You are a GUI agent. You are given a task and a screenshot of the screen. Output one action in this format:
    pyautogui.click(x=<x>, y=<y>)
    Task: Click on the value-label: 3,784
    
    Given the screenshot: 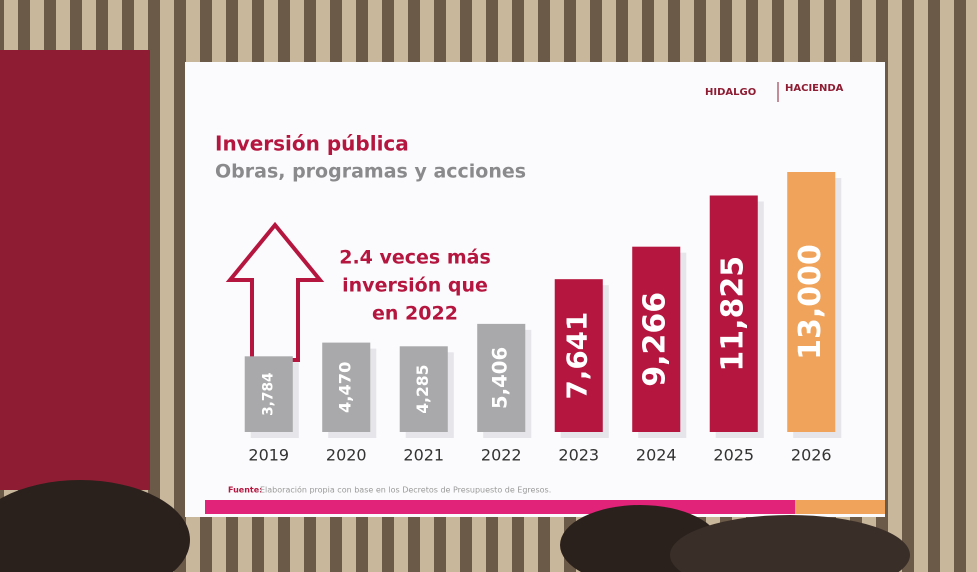 What is the action you would take?
    pyautogui.click(x=269, y=394)
    